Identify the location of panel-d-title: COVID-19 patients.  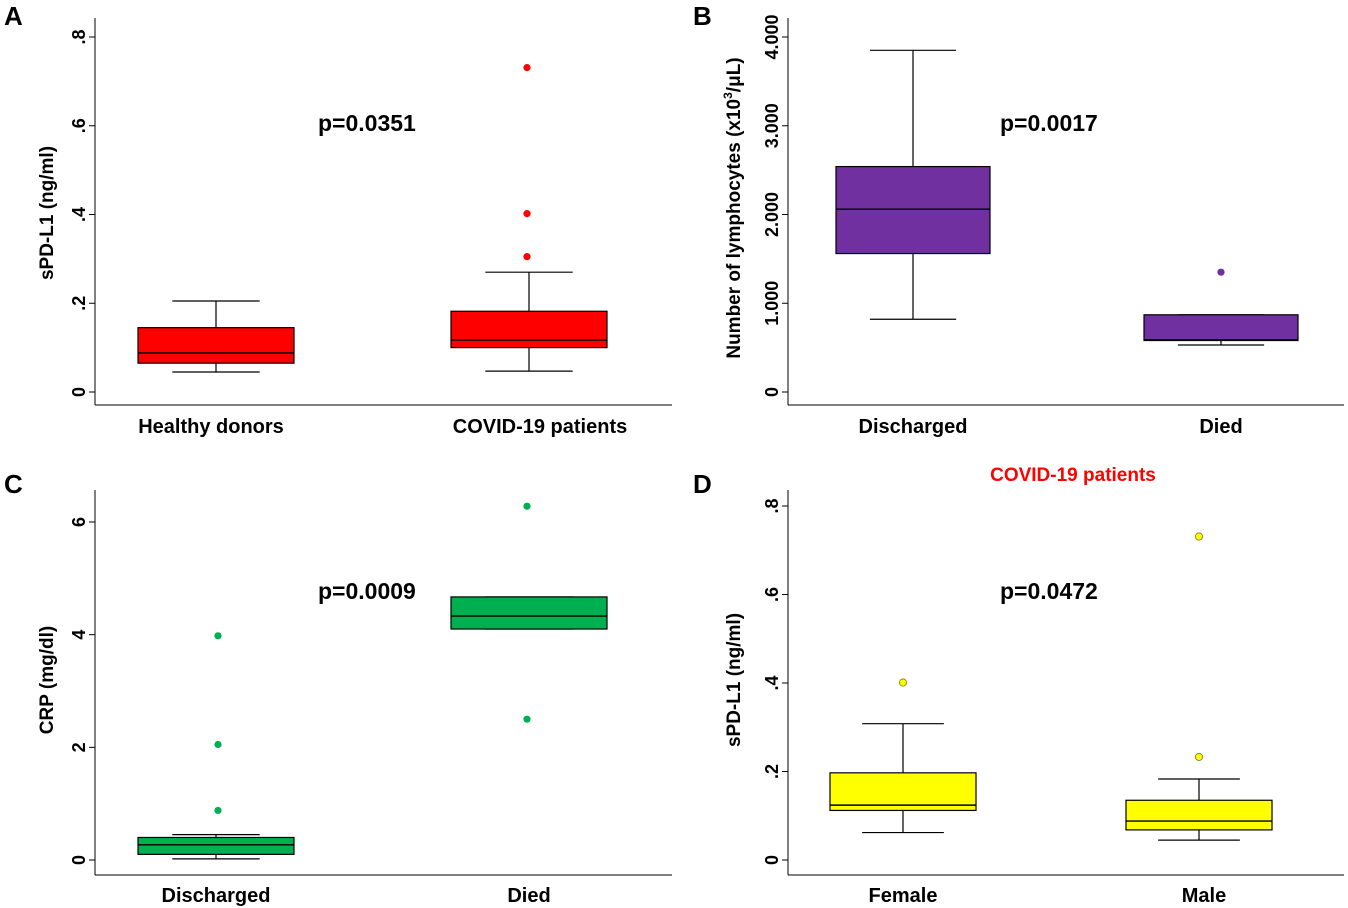
(1073, 475).